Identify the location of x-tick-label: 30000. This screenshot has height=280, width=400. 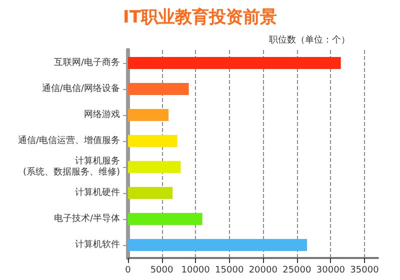
(331, 271).